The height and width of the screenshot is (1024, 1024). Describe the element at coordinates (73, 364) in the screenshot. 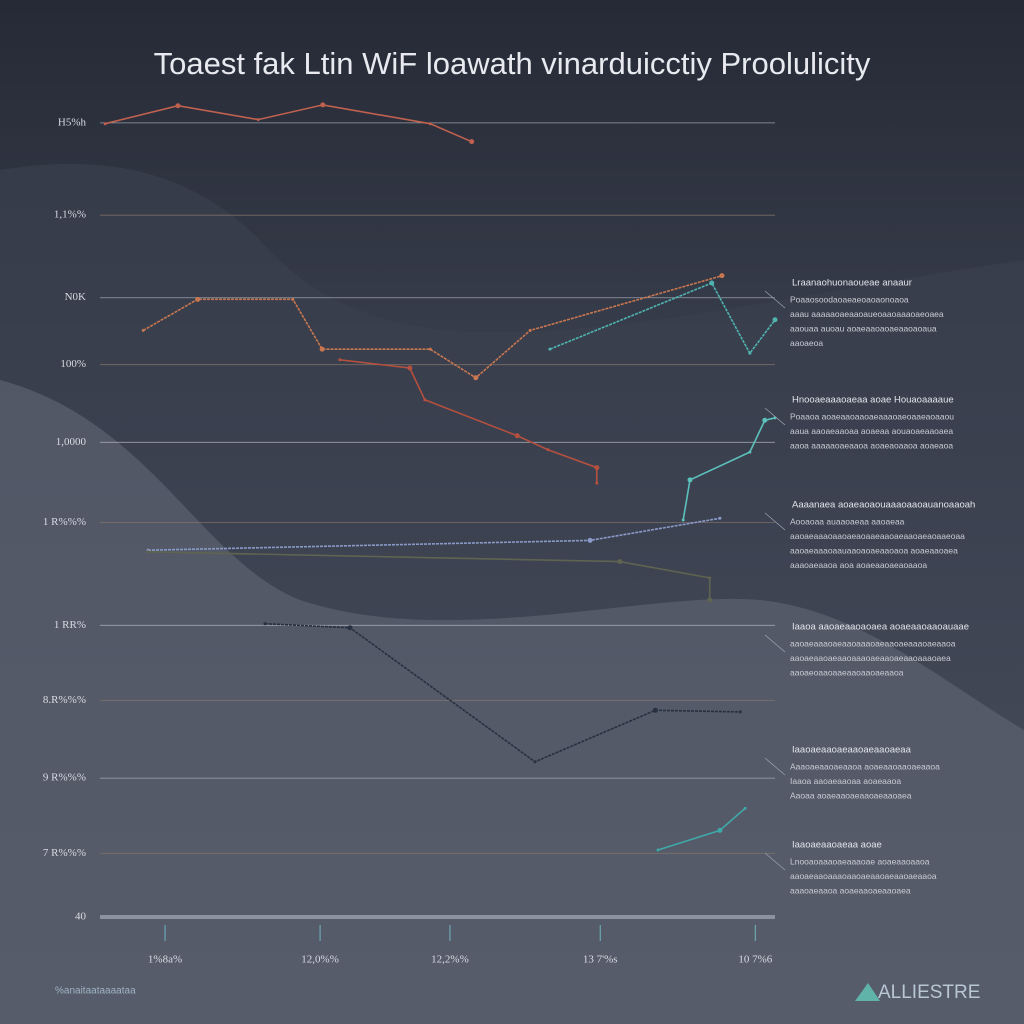

I see `y-tick-label: 100%` at that location.